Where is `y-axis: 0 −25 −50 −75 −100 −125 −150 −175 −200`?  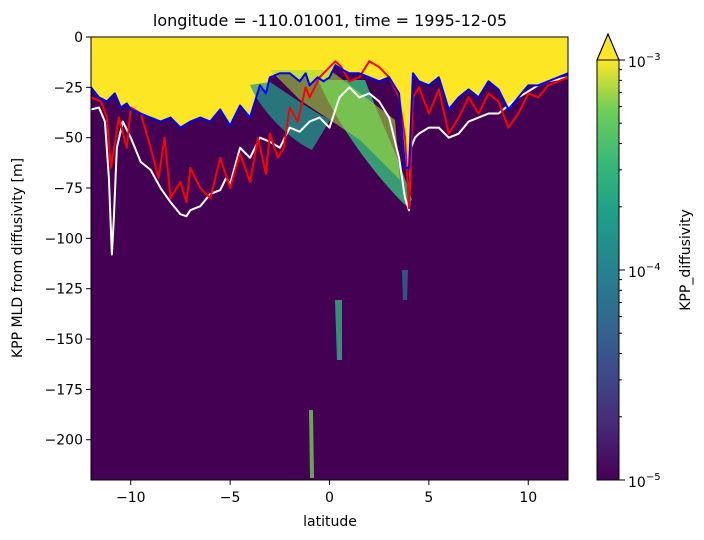 y-axis: 0 −25 −50 −75 −100 −125 −150 −175 −200 is located at coordinates (68, 239).